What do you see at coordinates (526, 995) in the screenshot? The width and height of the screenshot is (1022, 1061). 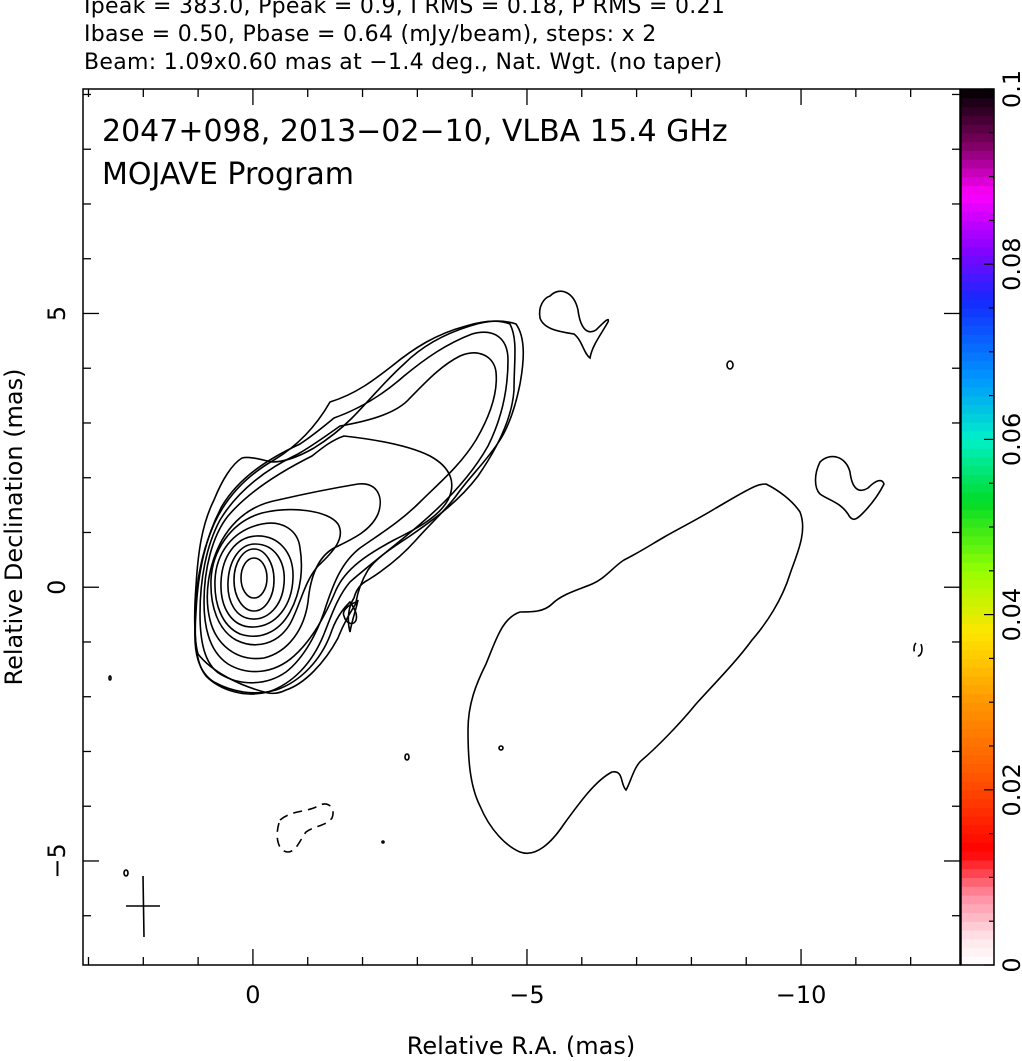 I see `x-tick-label: −5` at bounding box center [526, 995].